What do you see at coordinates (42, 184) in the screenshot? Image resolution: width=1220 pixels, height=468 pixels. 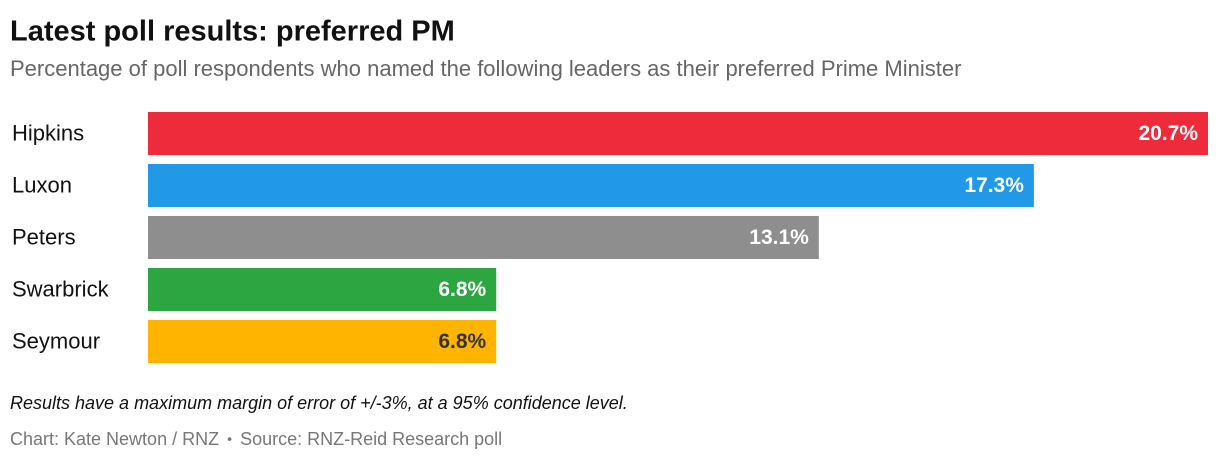 I see `category-label: Luxon` at bounding box center [42, 184].